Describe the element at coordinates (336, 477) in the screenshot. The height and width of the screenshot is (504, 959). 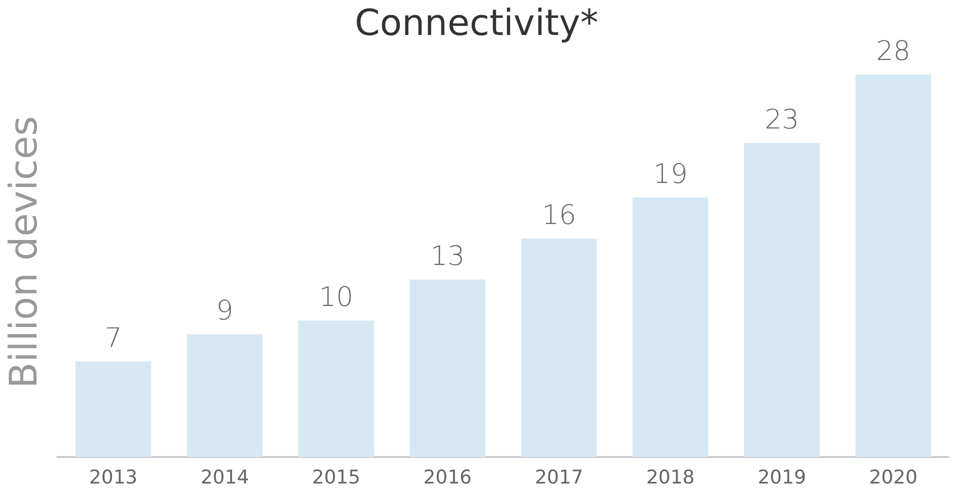
I see `x-tick-label: 2015` at that location.